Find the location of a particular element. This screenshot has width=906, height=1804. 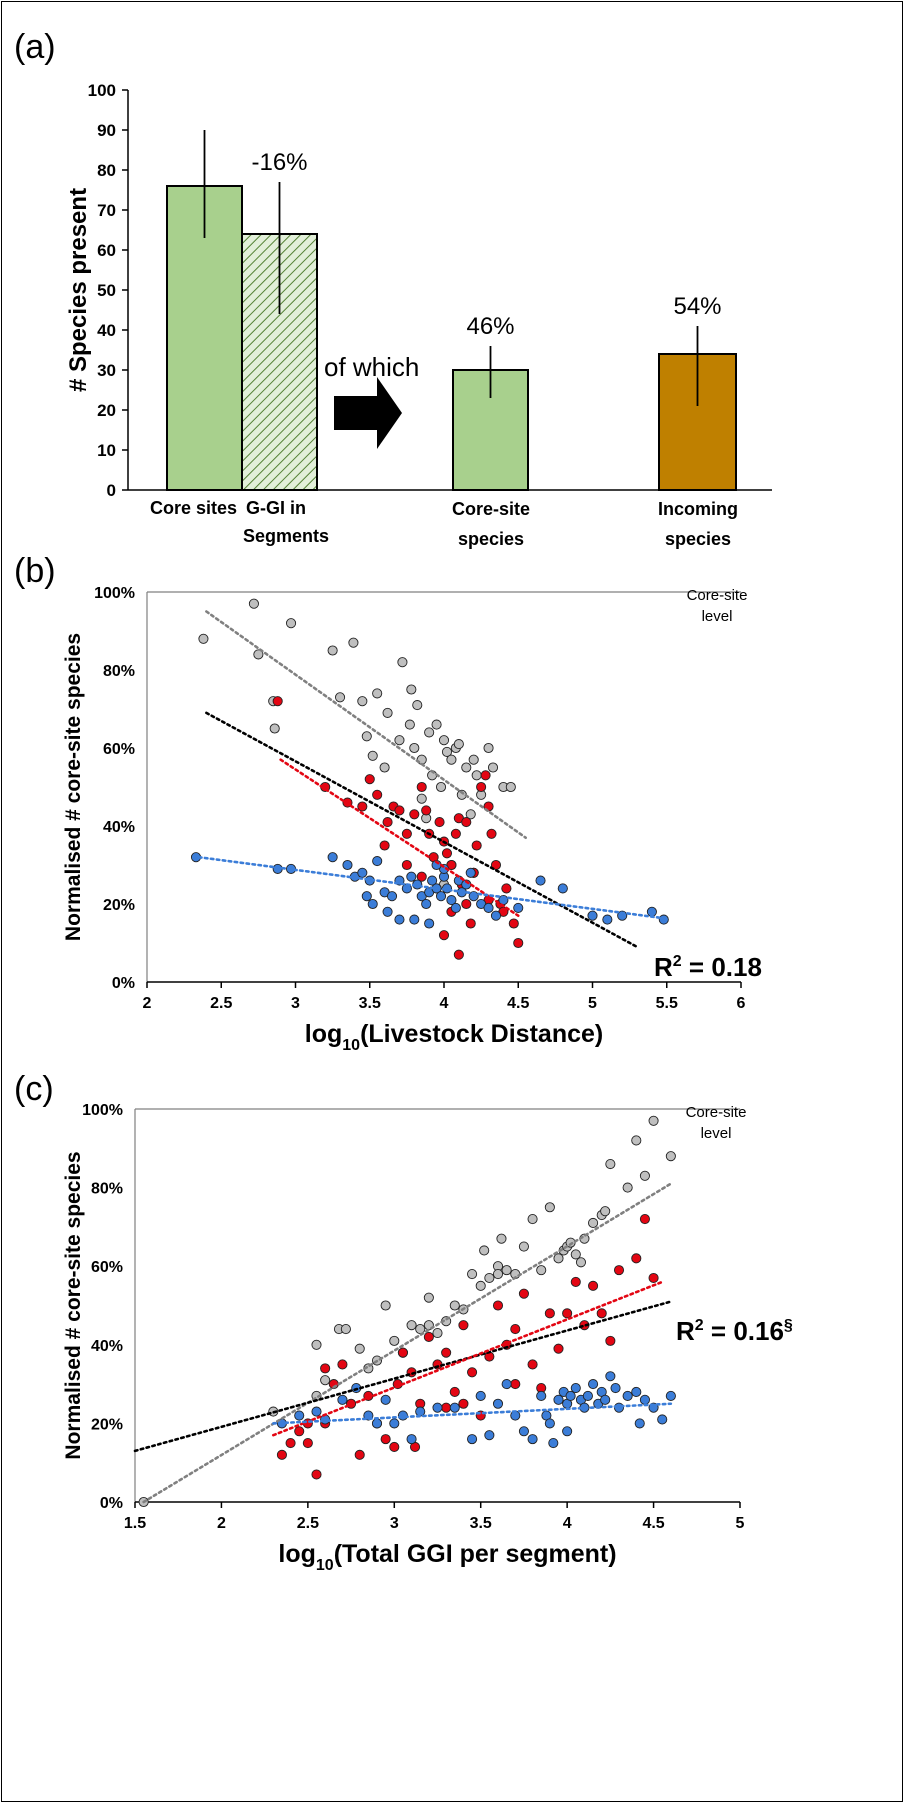

panel-c-y-tick-label: 60% is located at coordinates (107, 1267).